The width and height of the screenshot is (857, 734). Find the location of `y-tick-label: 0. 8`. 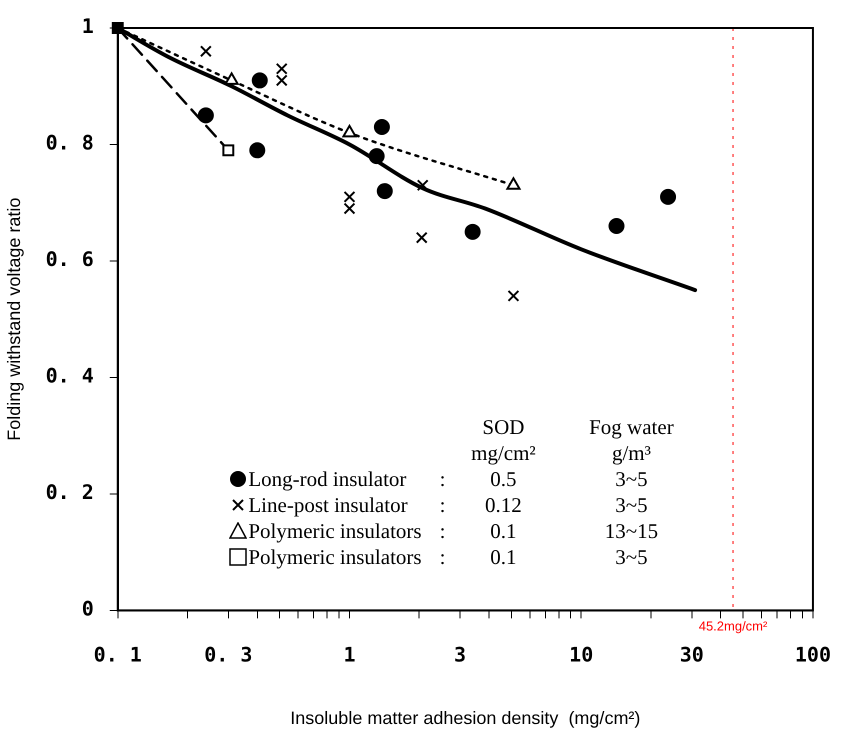

y-tick-label: 0. 8 is located at coordinates (70, 142).